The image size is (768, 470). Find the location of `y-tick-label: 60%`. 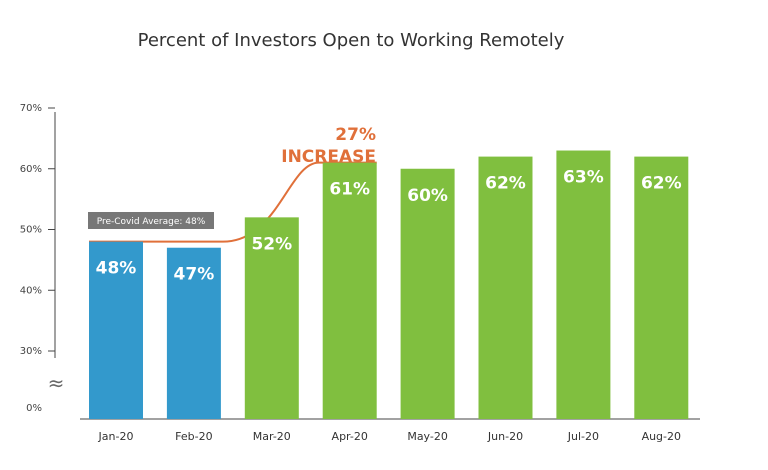

y-tick-label: 60% is located at coordinates (31, 169).